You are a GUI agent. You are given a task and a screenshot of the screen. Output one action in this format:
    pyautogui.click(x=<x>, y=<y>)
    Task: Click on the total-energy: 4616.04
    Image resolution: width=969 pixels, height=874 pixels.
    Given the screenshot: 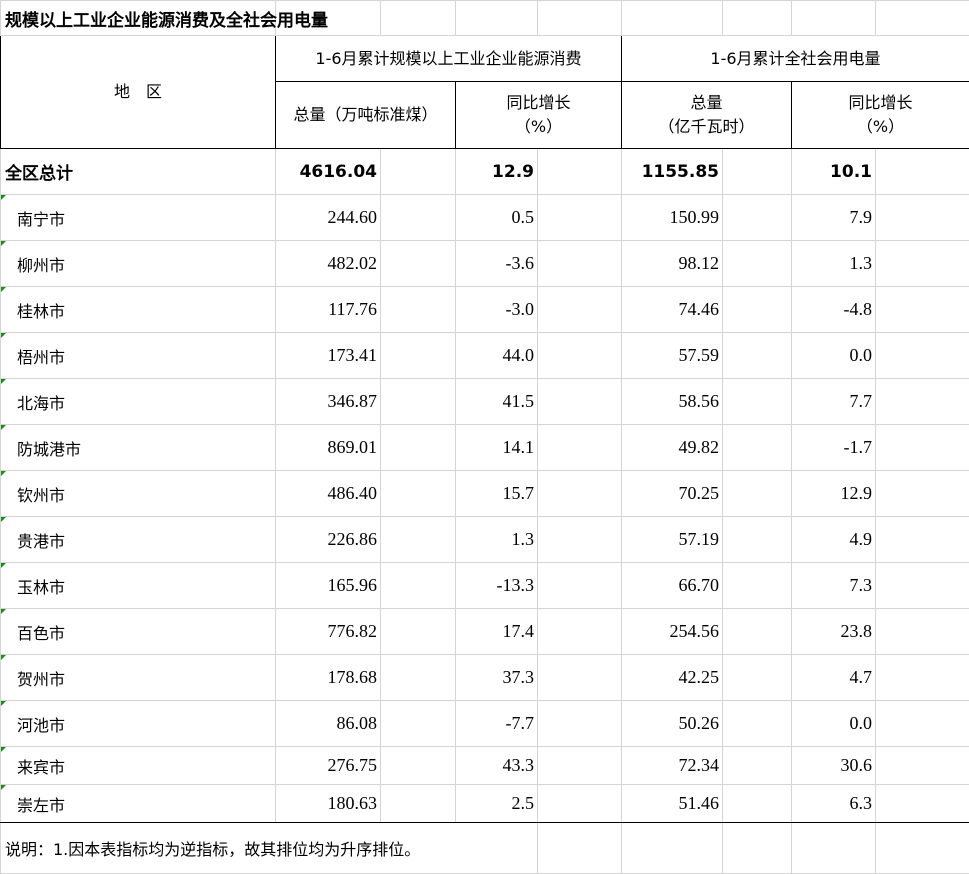 What is the action you would take?
    pyautogui.click(x=328, y=172)
    